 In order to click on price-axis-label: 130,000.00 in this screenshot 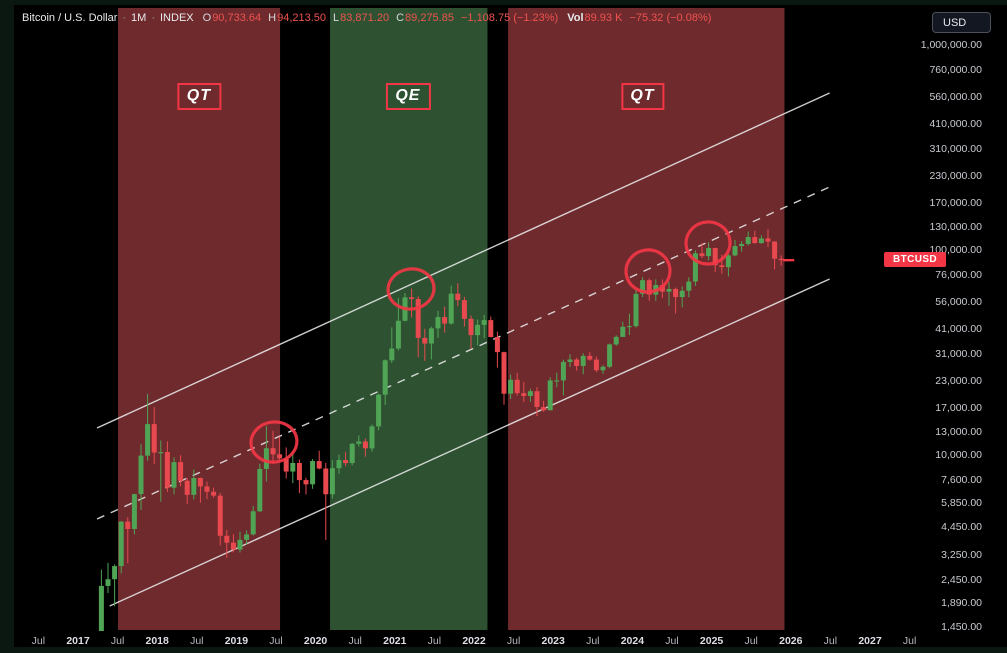, I will do `click(955, 226)`.